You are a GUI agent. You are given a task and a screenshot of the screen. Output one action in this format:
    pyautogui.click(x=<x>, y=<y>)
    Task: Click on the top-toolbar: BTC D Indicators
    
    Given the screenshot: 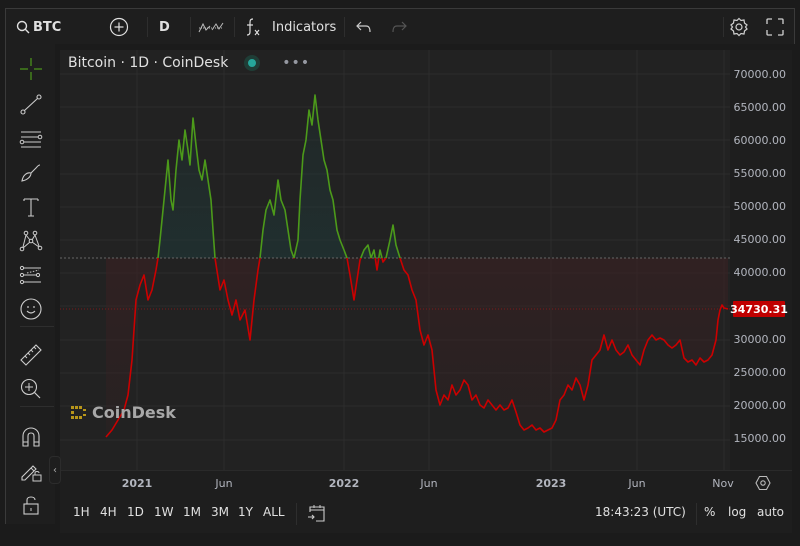 What is the action you would take?
    pyautogui.click(x=400, y=26)
    